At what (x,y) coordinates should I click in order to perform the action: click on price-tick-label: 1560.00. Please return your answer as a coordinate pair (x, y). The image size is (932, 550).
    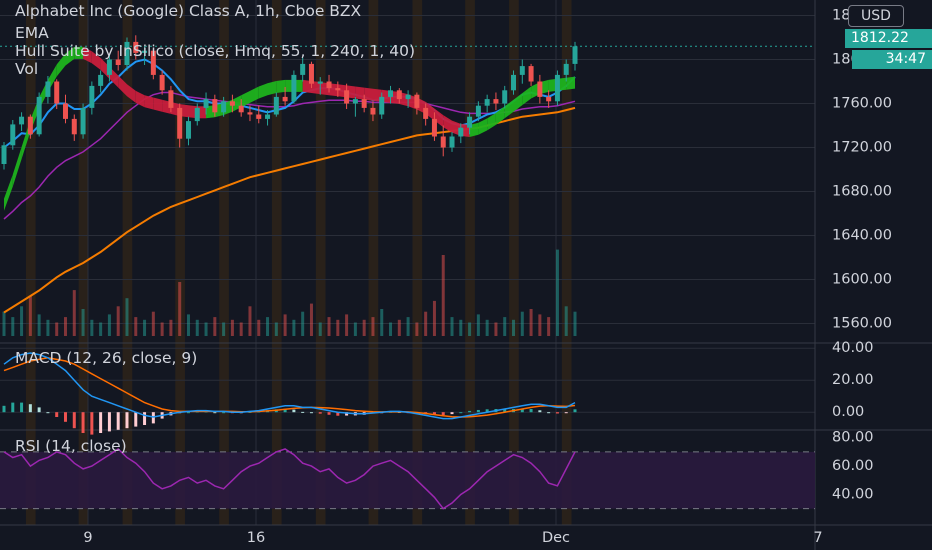
    Looking at the image, I should click on (862, 324).